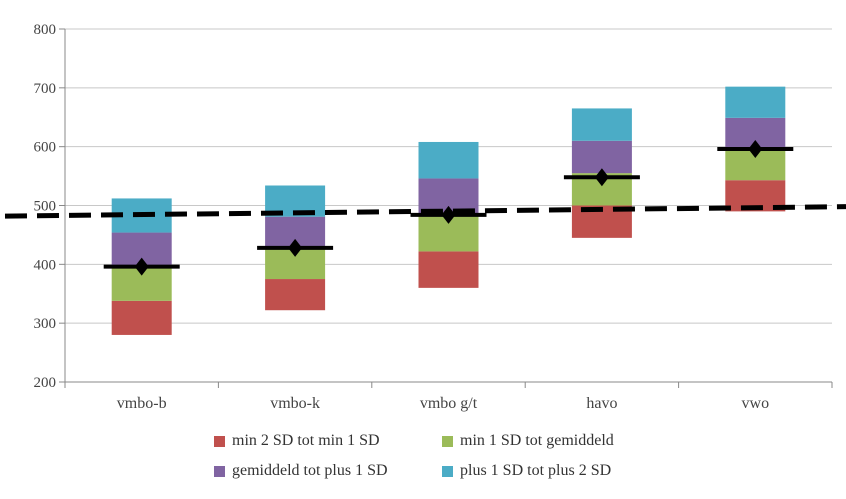 The image size is (846, 499). Describe the element at coordinates (45, 265) in the screenshot. I see `y-tick-label: 400` at that location.